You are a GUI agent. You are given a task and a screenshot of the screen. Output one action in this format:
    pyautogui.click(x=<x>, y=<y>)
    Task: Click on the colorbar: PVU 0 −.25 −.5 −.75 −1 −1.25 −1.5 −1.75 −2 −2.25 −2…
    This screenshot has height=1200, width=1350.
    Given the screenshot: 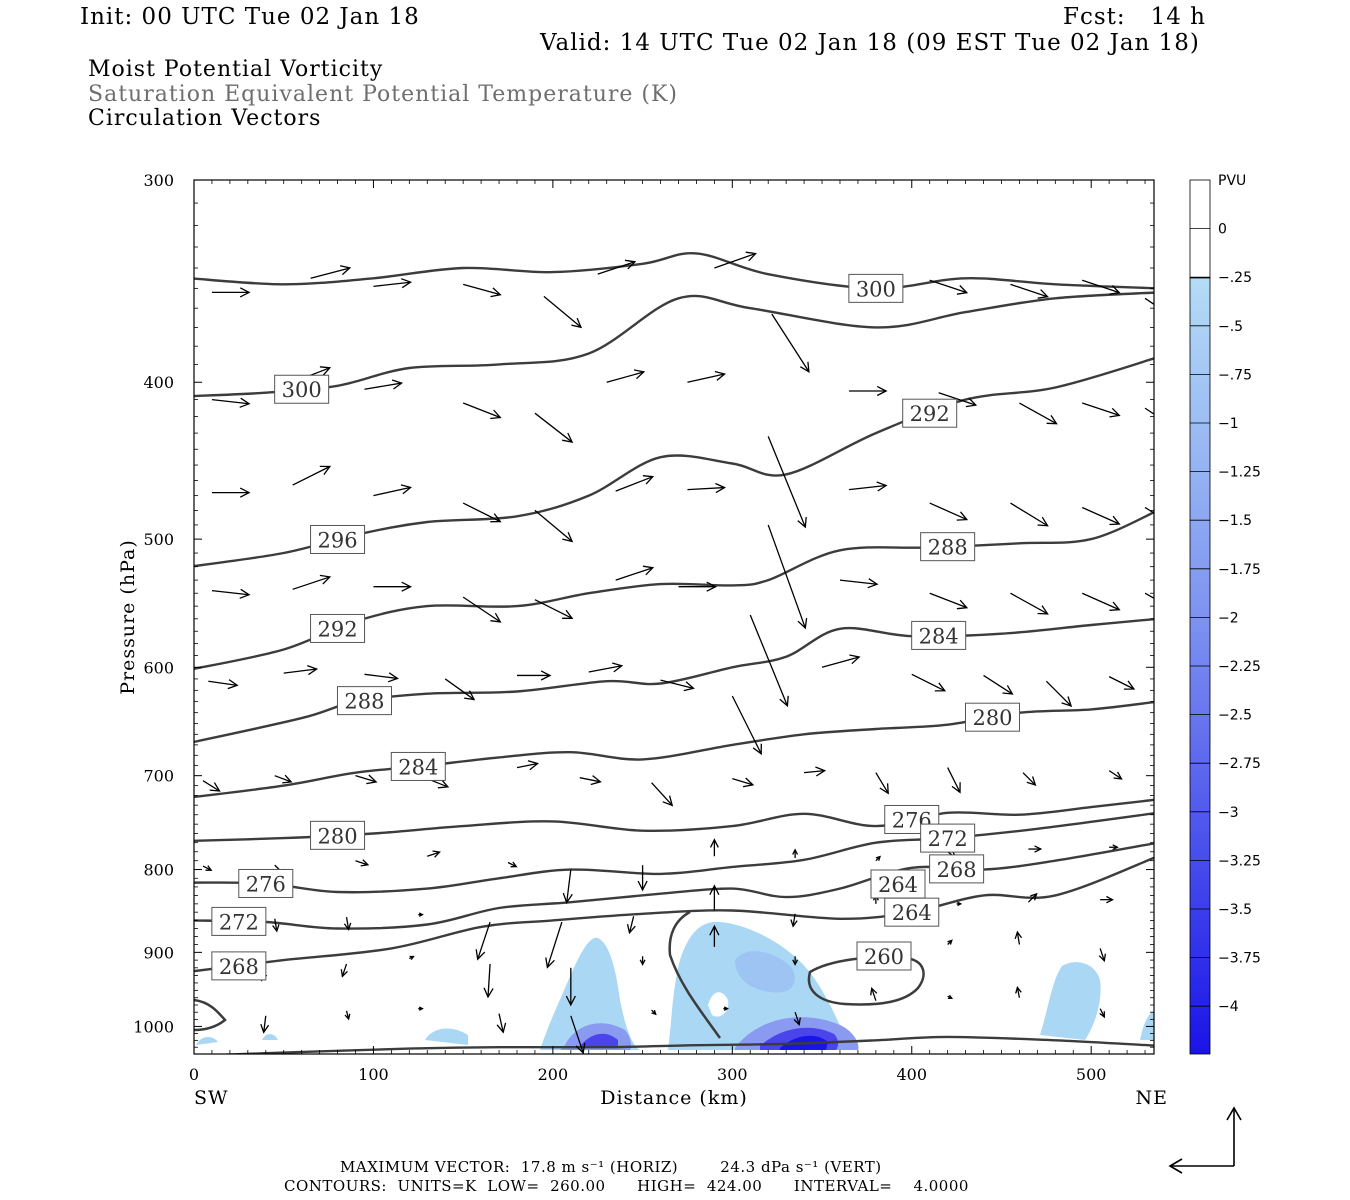 What is the action you would take?
    pyautogui.click(x=1225, y=614)
    